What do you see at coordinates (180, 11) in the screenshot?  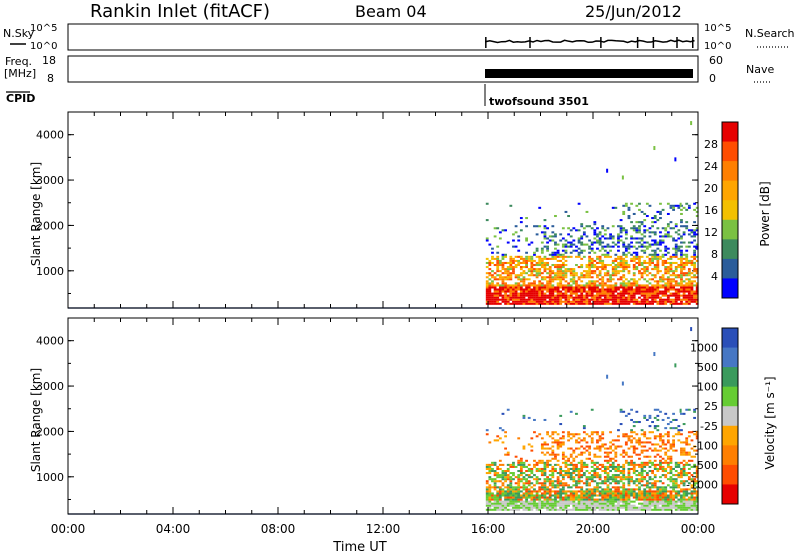 I see `figure-title: Rankin Inlet (fitACF)` at bounding box center [180, 11].